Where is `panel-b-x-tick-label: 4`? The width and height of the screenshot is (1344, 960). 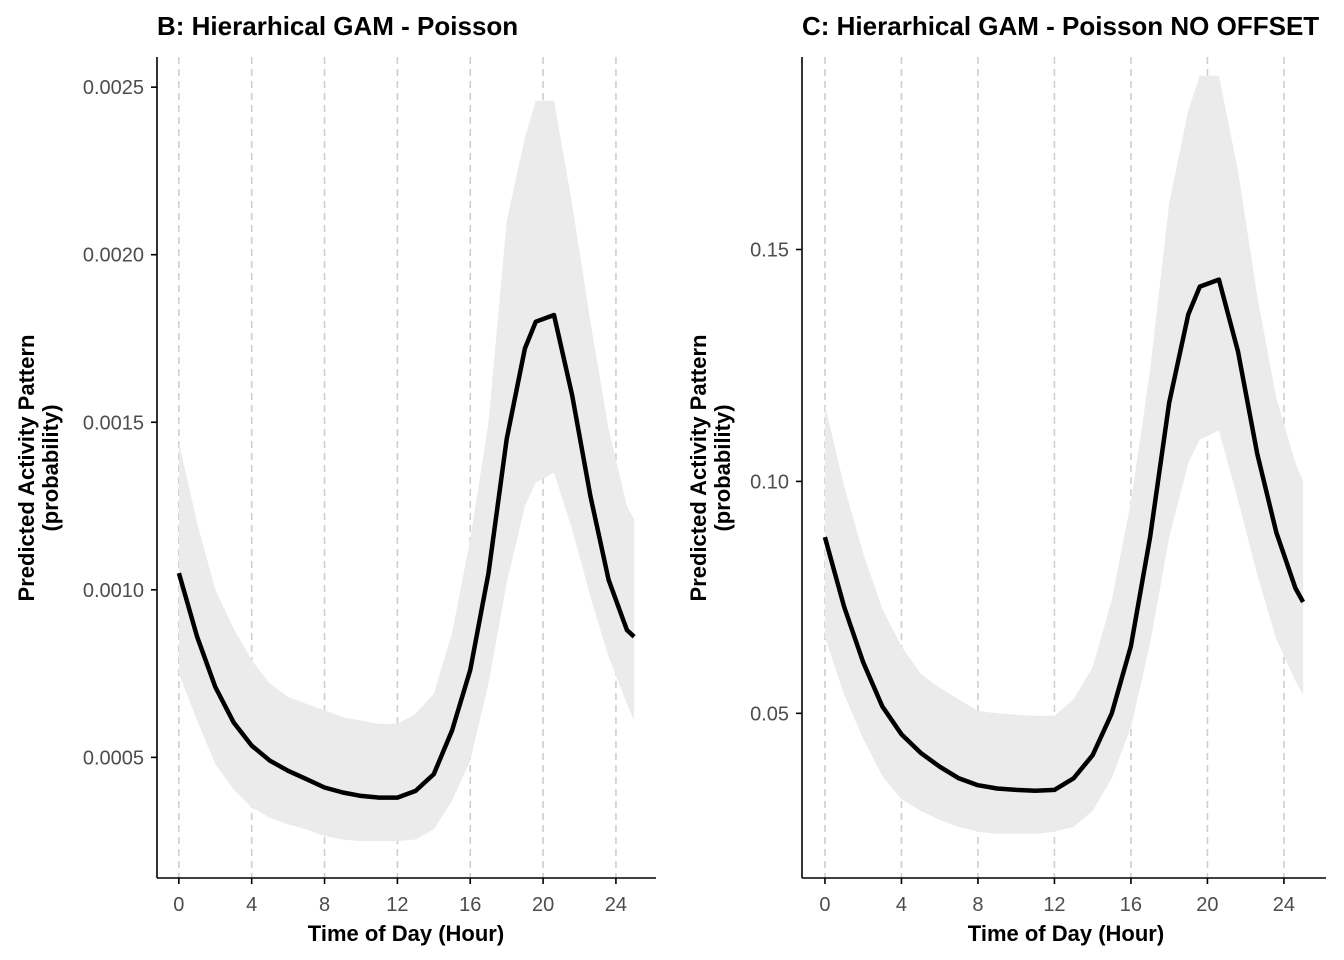
panel-b-x-tick-label: 4 is located at coordinates (251, 905).